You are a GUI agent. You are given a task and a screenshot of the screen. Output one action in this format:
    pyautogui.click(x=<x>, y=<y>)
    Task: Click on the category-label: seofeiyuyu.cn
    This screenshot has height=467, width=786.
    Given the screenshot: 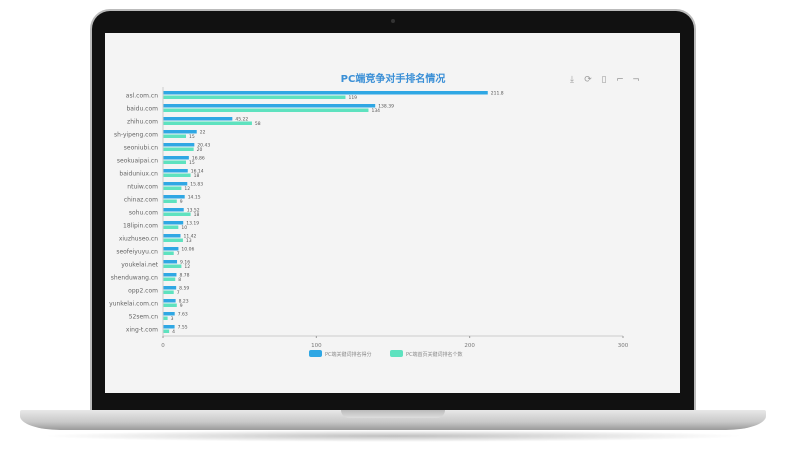 What is the action you would take?
    pyautogui.click(x=137, y=252)
    